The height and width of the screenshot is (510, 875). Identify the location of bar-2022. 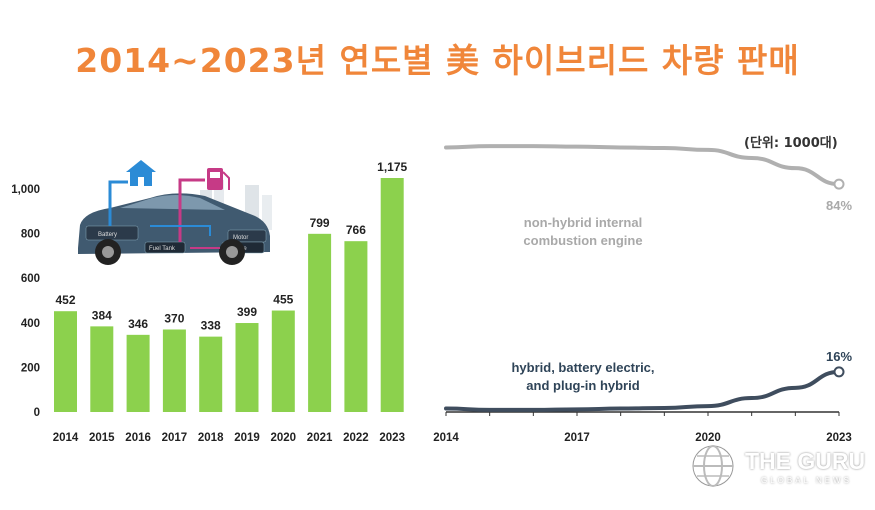
(356, 326).